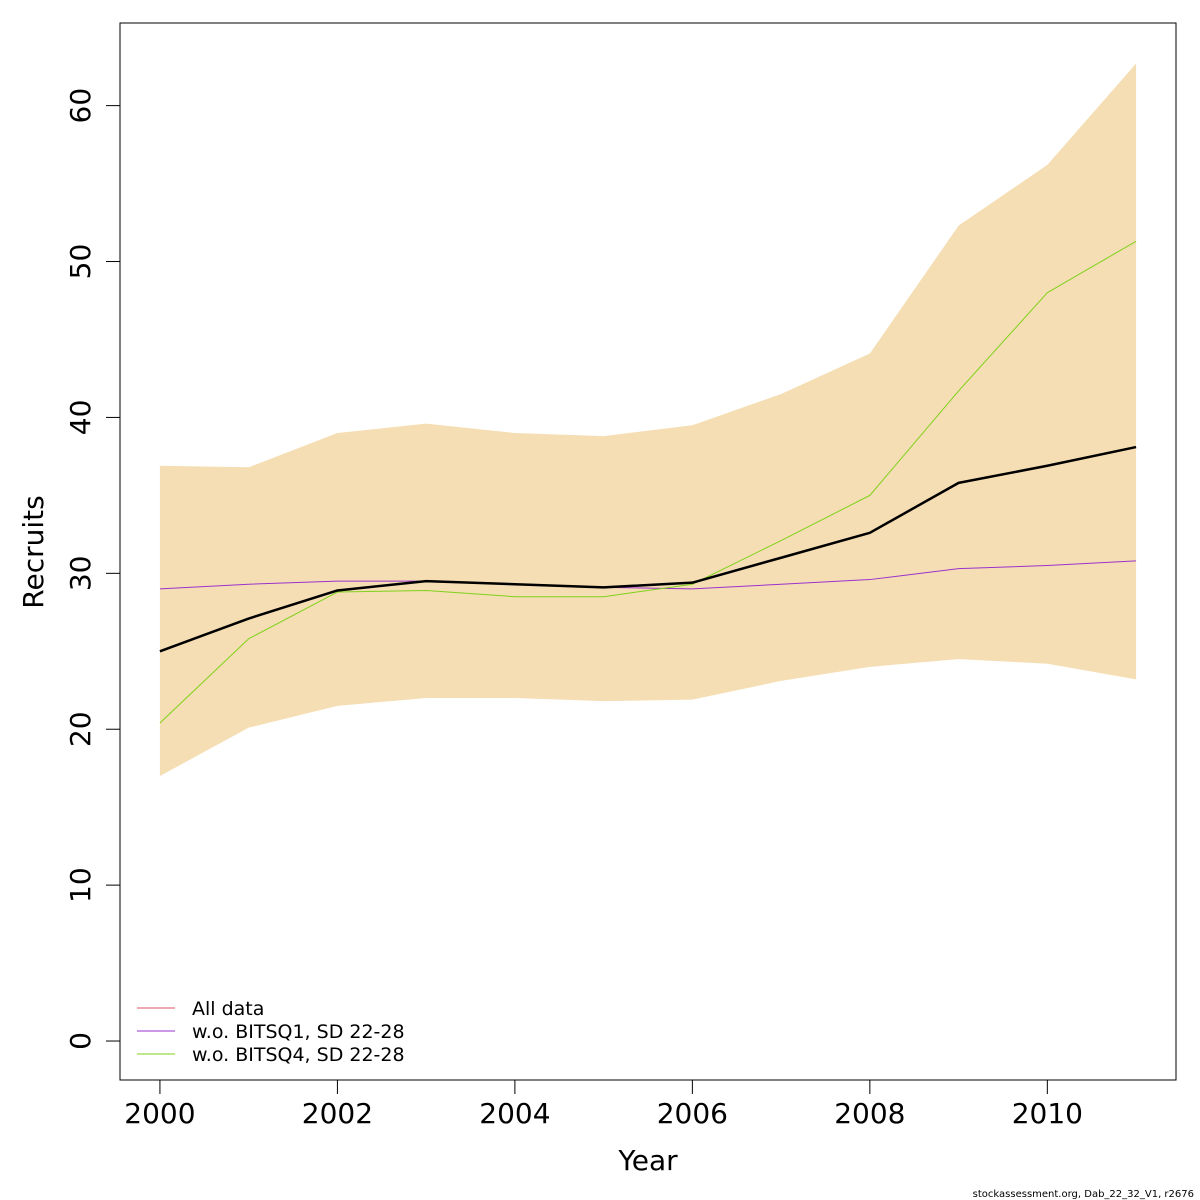  What do you see at coordinates (159, 1113) in the screenshot?
I see `x-tick-label: 2000` at bounding box center [159, 1113].